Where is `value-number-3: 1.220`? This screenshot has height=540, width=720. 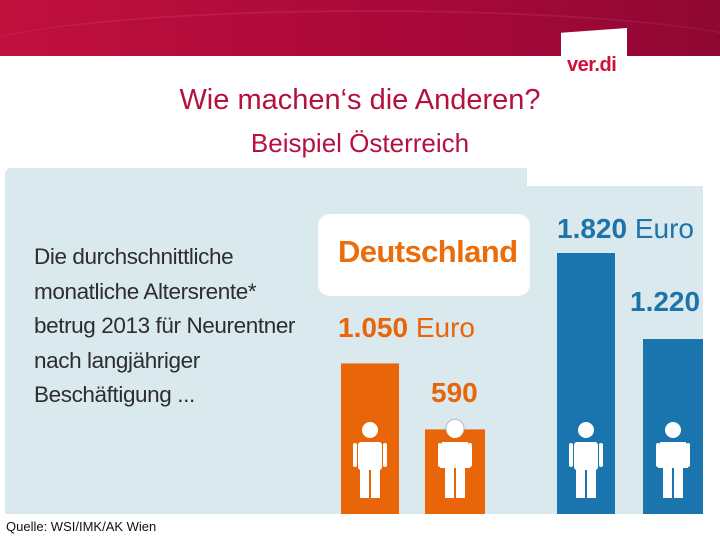
value-number-3: 1.220 is located at coordinates (665, 302).